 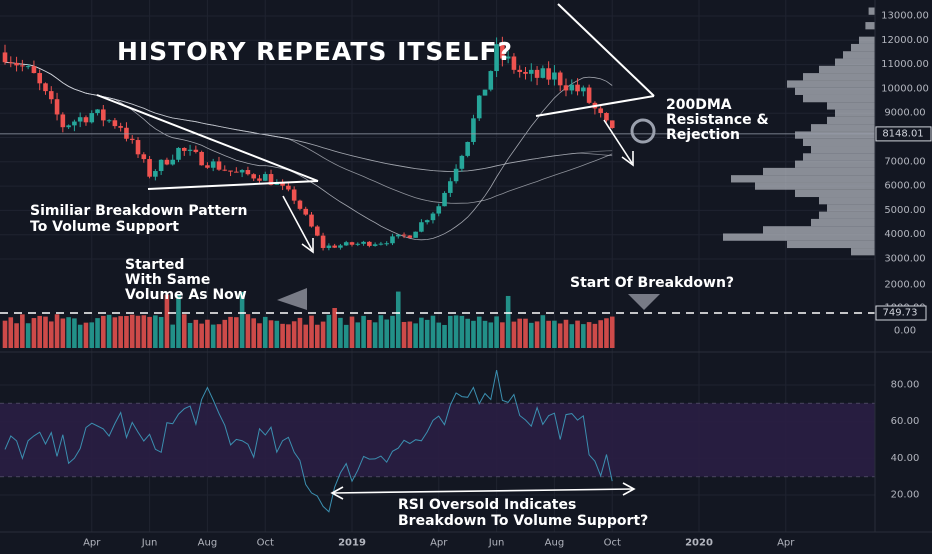 What do you see at coordinates (437, 440) in the screenshot?
I see `rsi-overbought-oversold-band` at bounding box center [437, 440].